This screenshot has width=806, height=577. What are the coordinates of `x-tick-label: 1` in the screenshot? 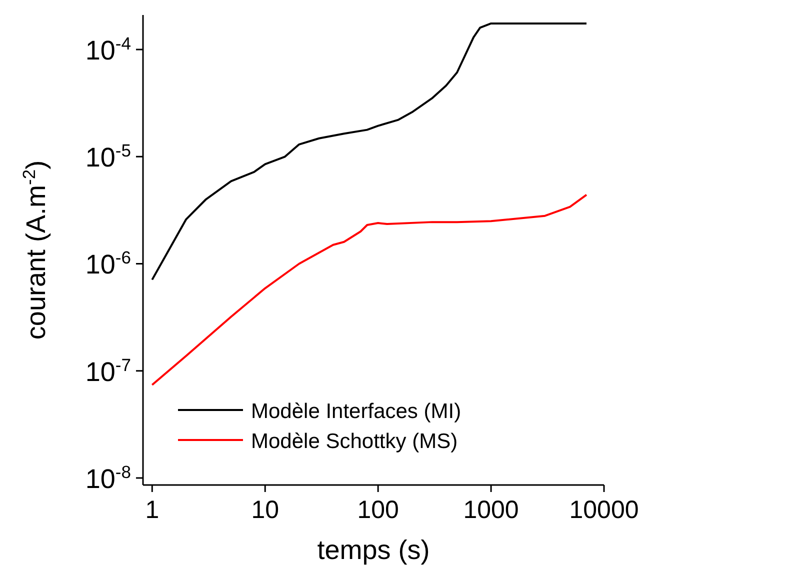 It's located at (152, 510).